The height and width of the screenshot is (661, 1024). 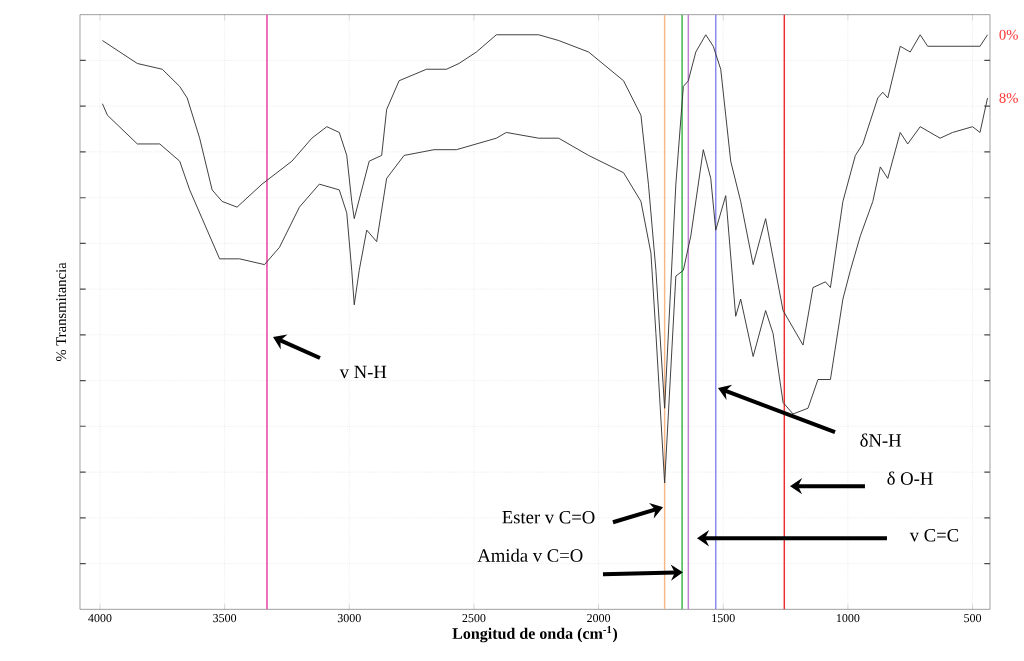 I want to click on annotation: δN-H, so click(x=881, y=440).